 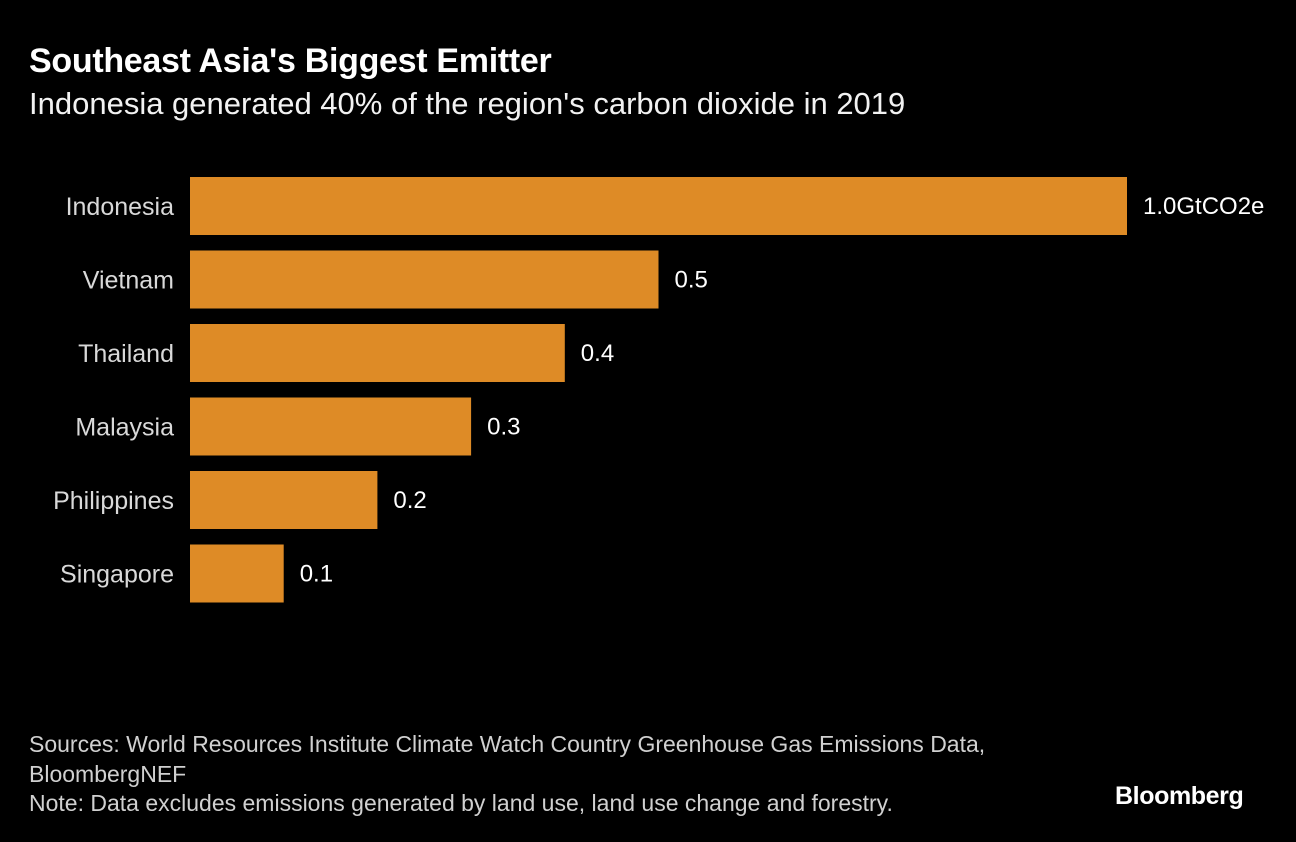 What do you see at coordinates (1179, 796) in the screenshot?
I see `bloomberg-logo: Bloomberg` at bounding box center [1179, 796].